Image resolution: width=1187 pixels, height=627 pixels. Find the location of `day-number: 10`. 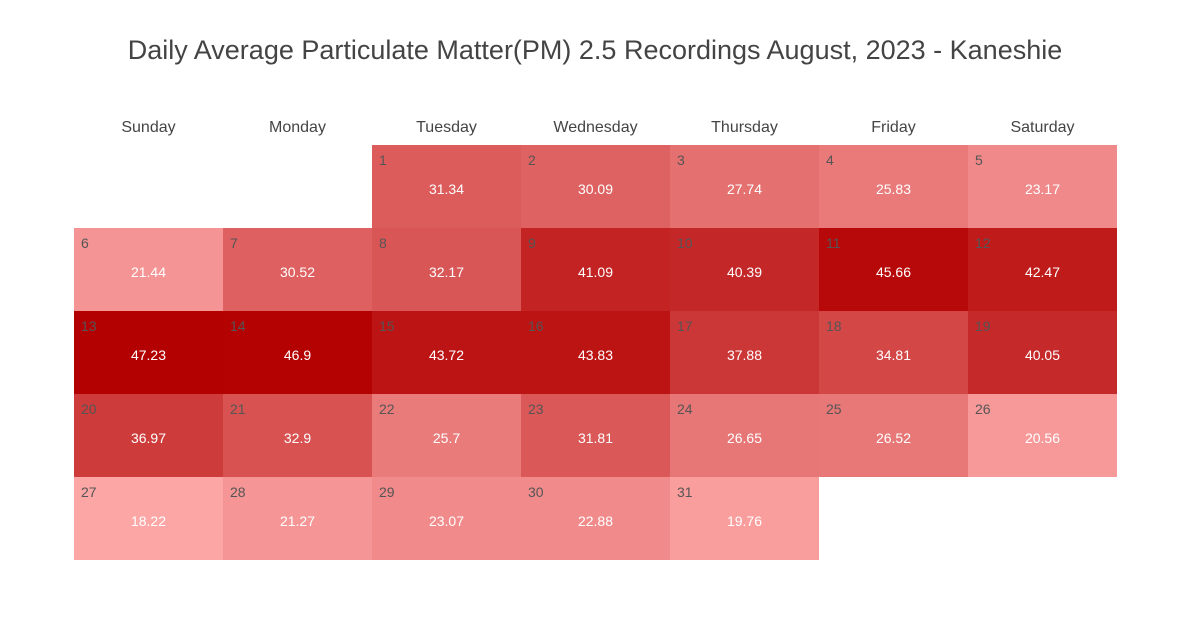

day-number: 10 is located at coordinates (685, 243).